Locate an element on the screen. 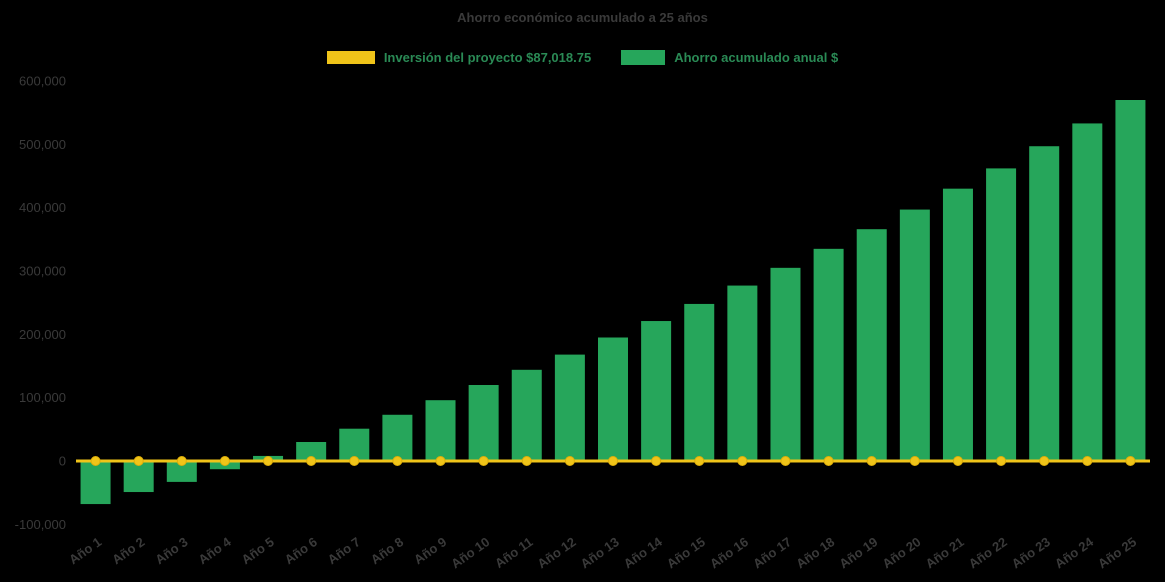  x-tick-label: Año 1 is located at coordinates (85, 550).